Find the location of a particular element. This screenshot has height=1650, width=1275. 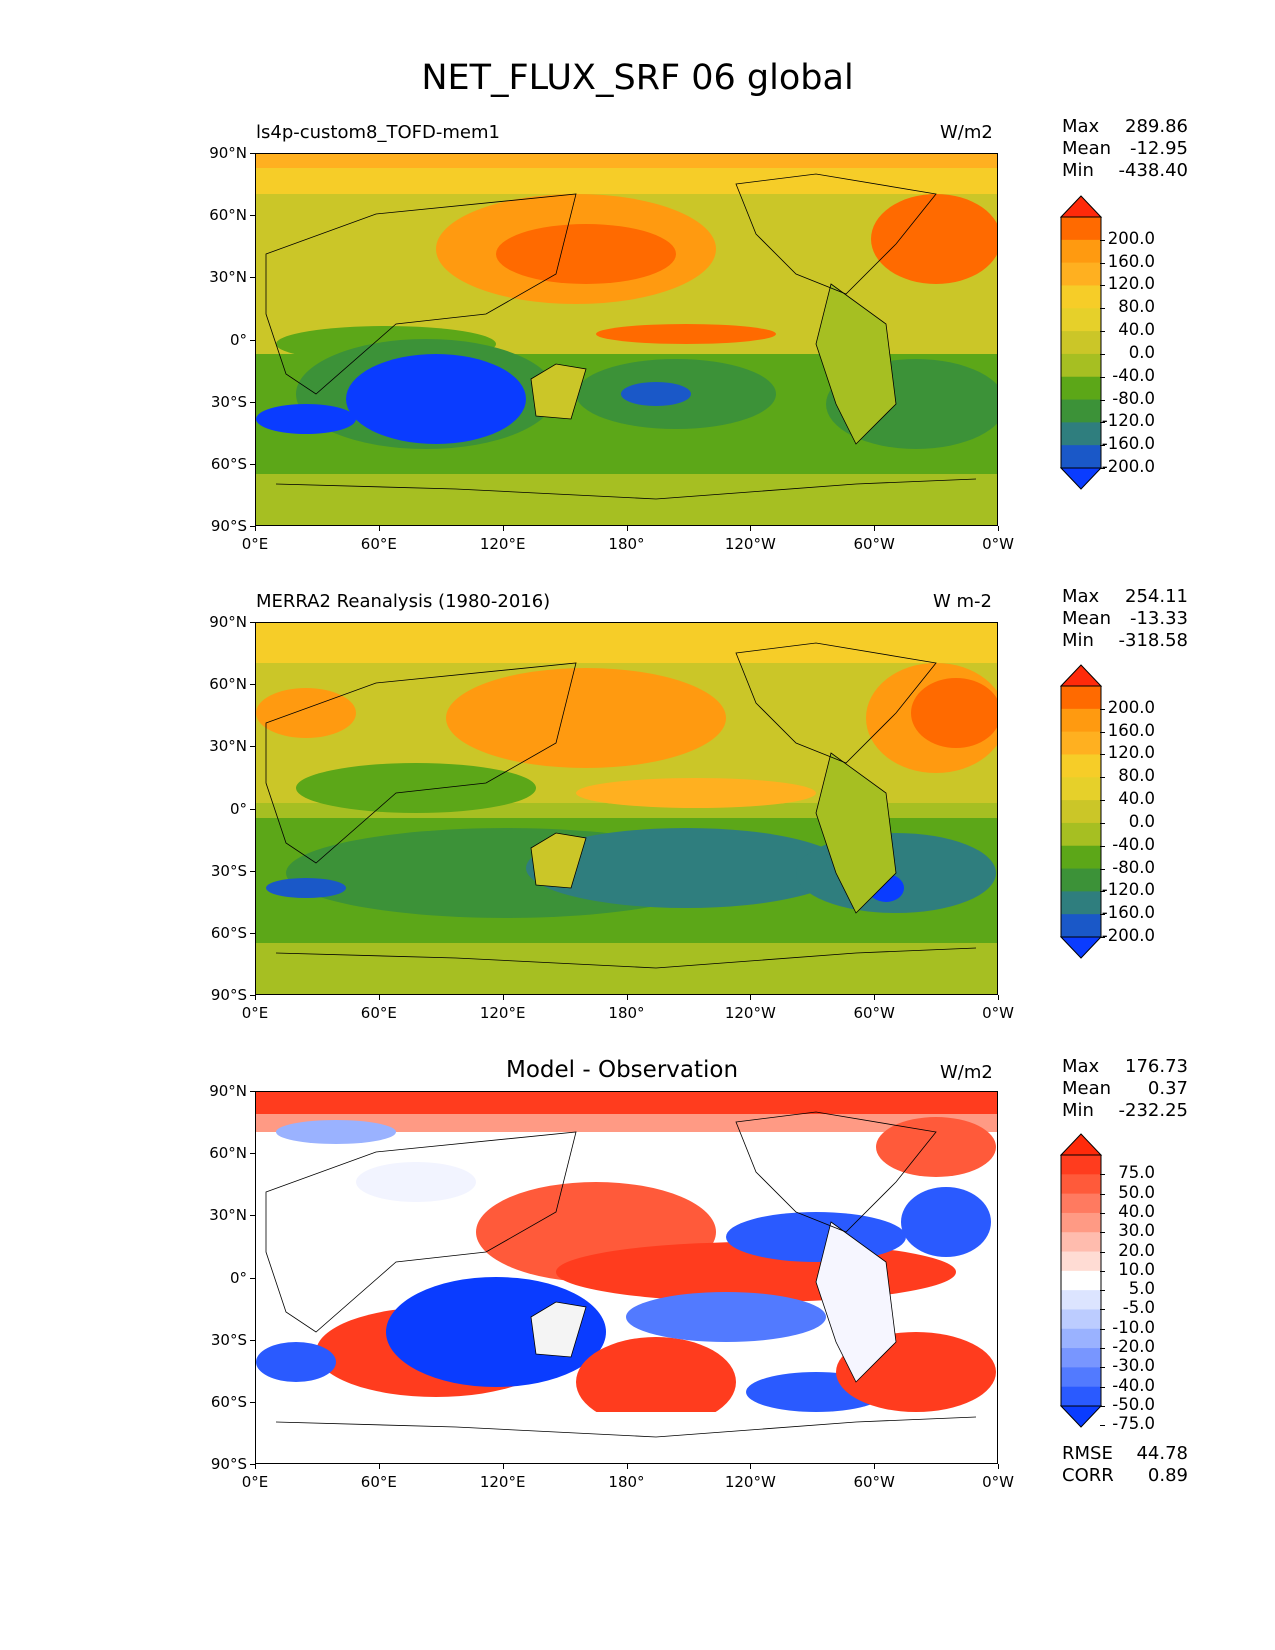

panel-3-field is located at coordinates (626, 1277).